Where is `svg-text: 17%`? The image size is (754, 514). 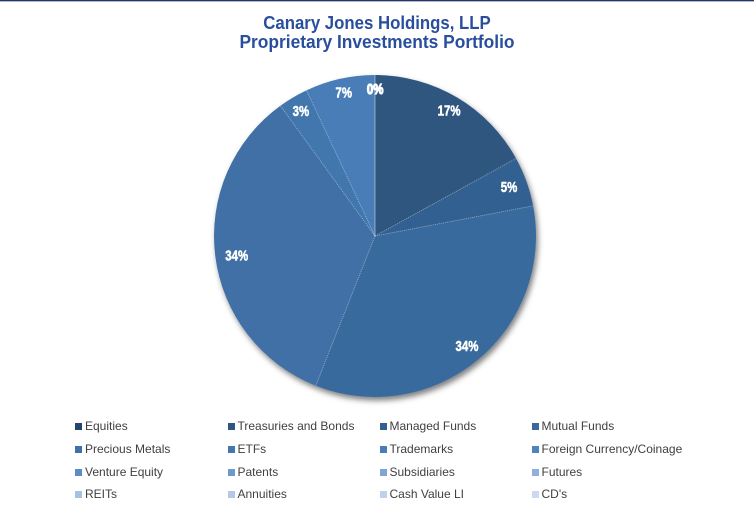
svg-text: 17% is located at coordinates (449, 110).